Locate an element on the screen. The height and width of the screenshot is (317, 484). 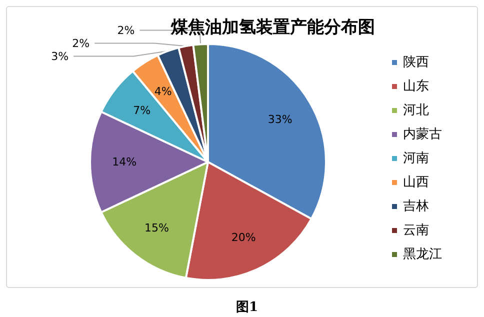
data-label: 20% is located at coordinates (243, 237).